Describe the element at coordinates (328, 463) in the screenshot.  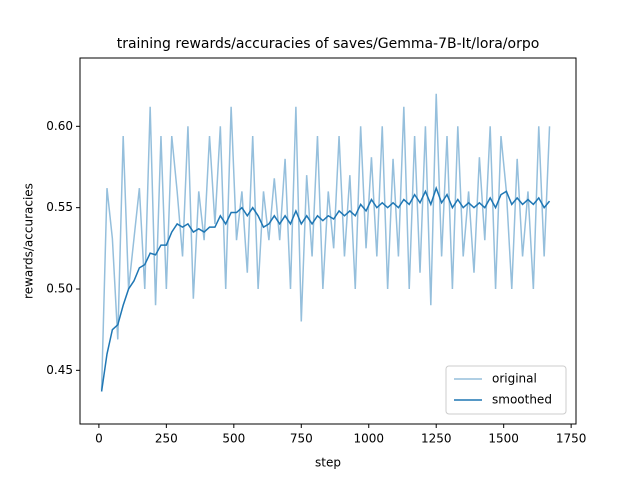
I see `x-axis-label: step` at that location.